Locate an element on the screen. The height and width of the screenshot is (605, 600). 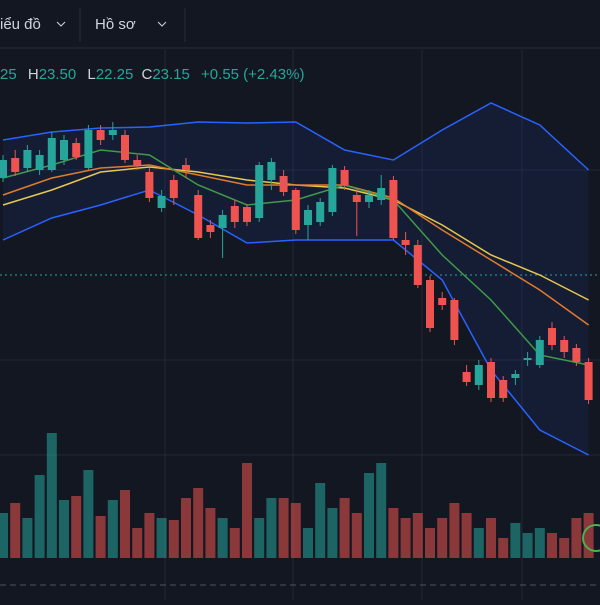
ohlc-legend: 25 H23.50 L22.25 C23.15 +0.55 (+2.43%) is located at coordinates (152, 74).